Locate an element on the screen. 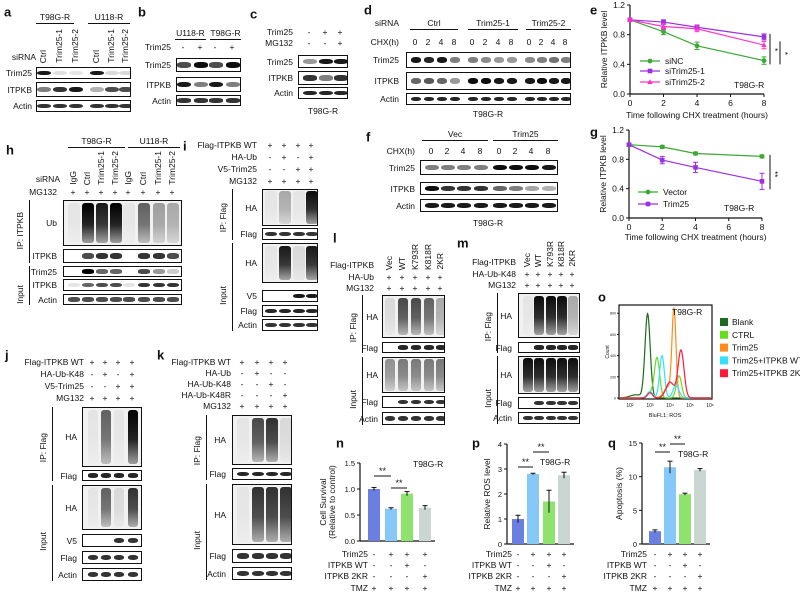  legend-label: siTrim25-1 is located at coordinates (685, 71).